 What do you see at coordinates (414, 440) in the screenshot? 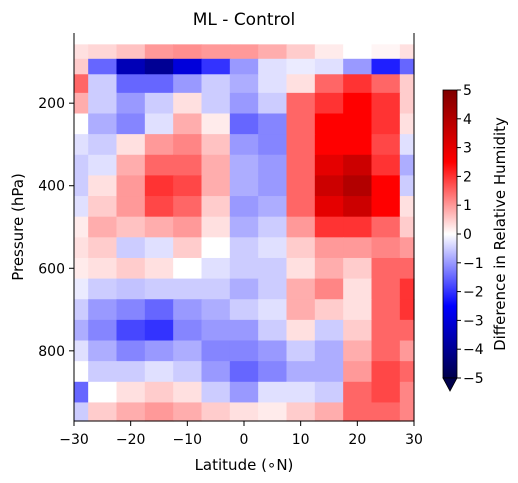
I see `x-tick-label: 30` at bounding box center [414, 440].